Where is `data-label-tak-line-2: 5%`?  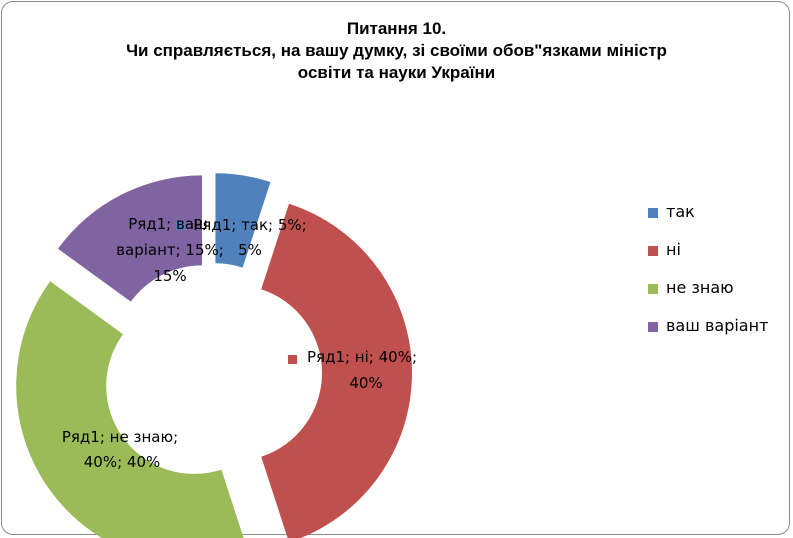 data-label-tak-line-2: 5% is located at coordinates (250, 250).